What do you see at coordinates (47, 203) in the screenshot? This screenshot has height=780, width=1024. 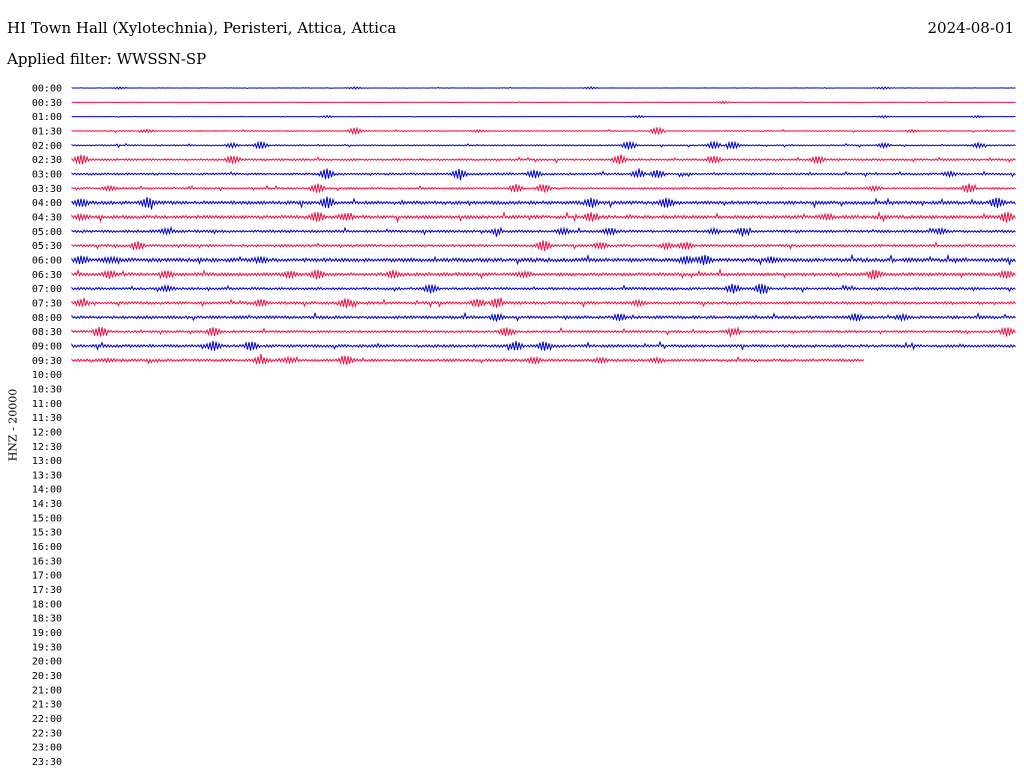 I see `row-time-label: 04:00` at bounding box center [47, 203].